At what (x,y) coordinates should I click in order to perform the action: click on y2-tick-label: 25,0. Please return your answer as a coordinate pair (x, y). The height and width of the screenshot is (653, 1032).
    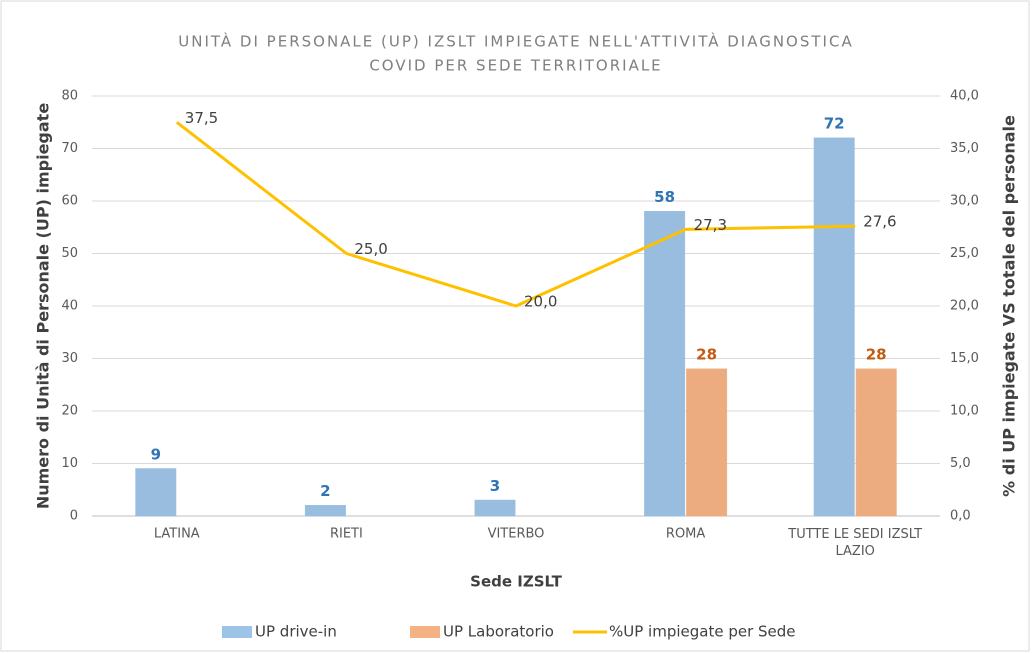
    Looking at the image, I should click on (964, 253).